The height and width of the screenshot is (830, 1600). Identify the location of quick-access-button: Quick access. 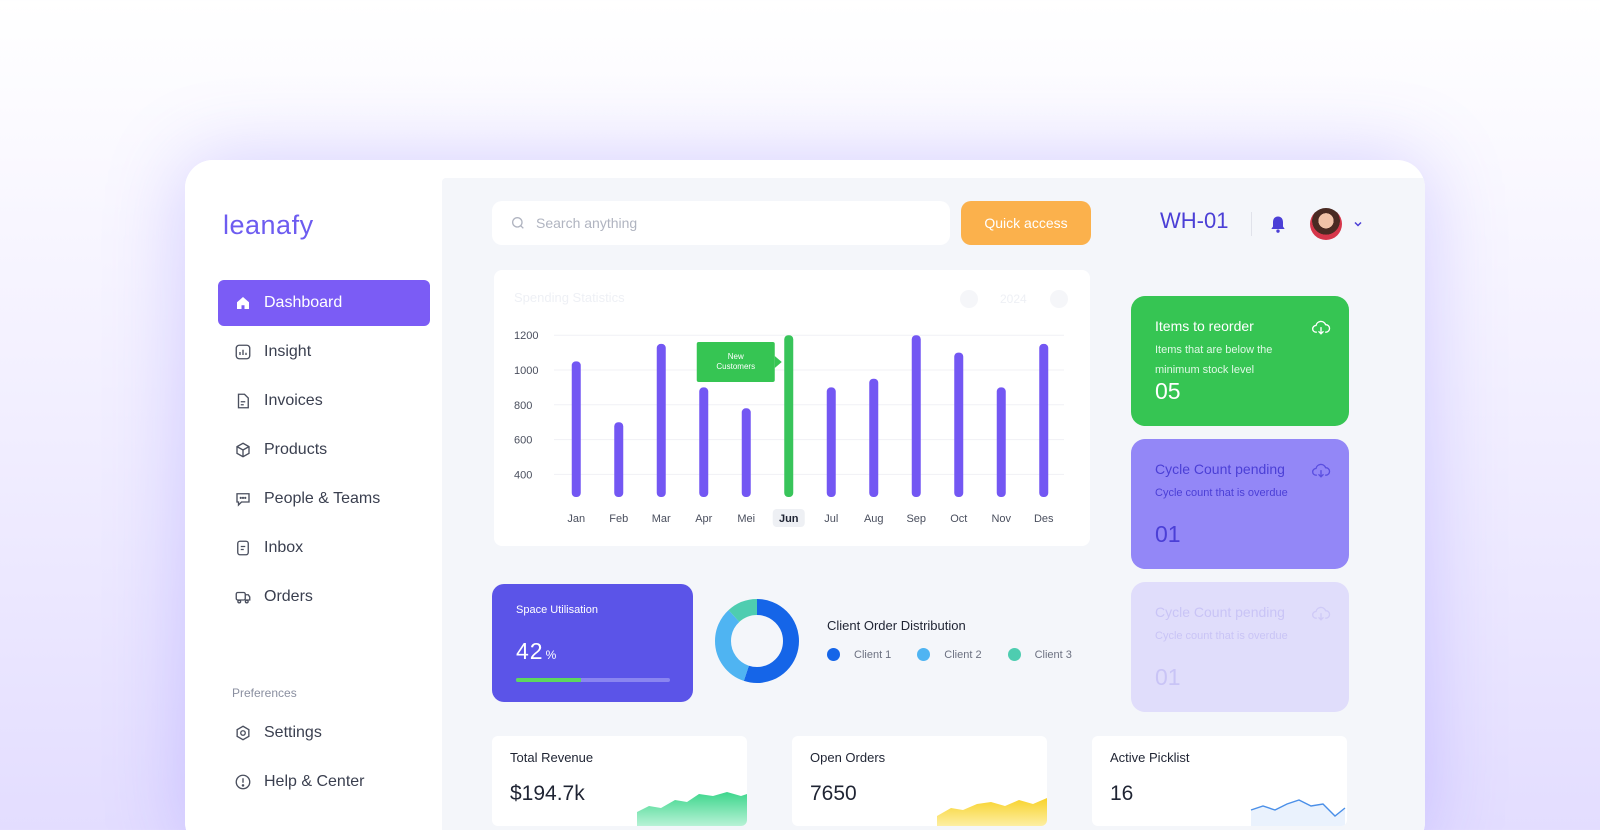
(1026, 223).